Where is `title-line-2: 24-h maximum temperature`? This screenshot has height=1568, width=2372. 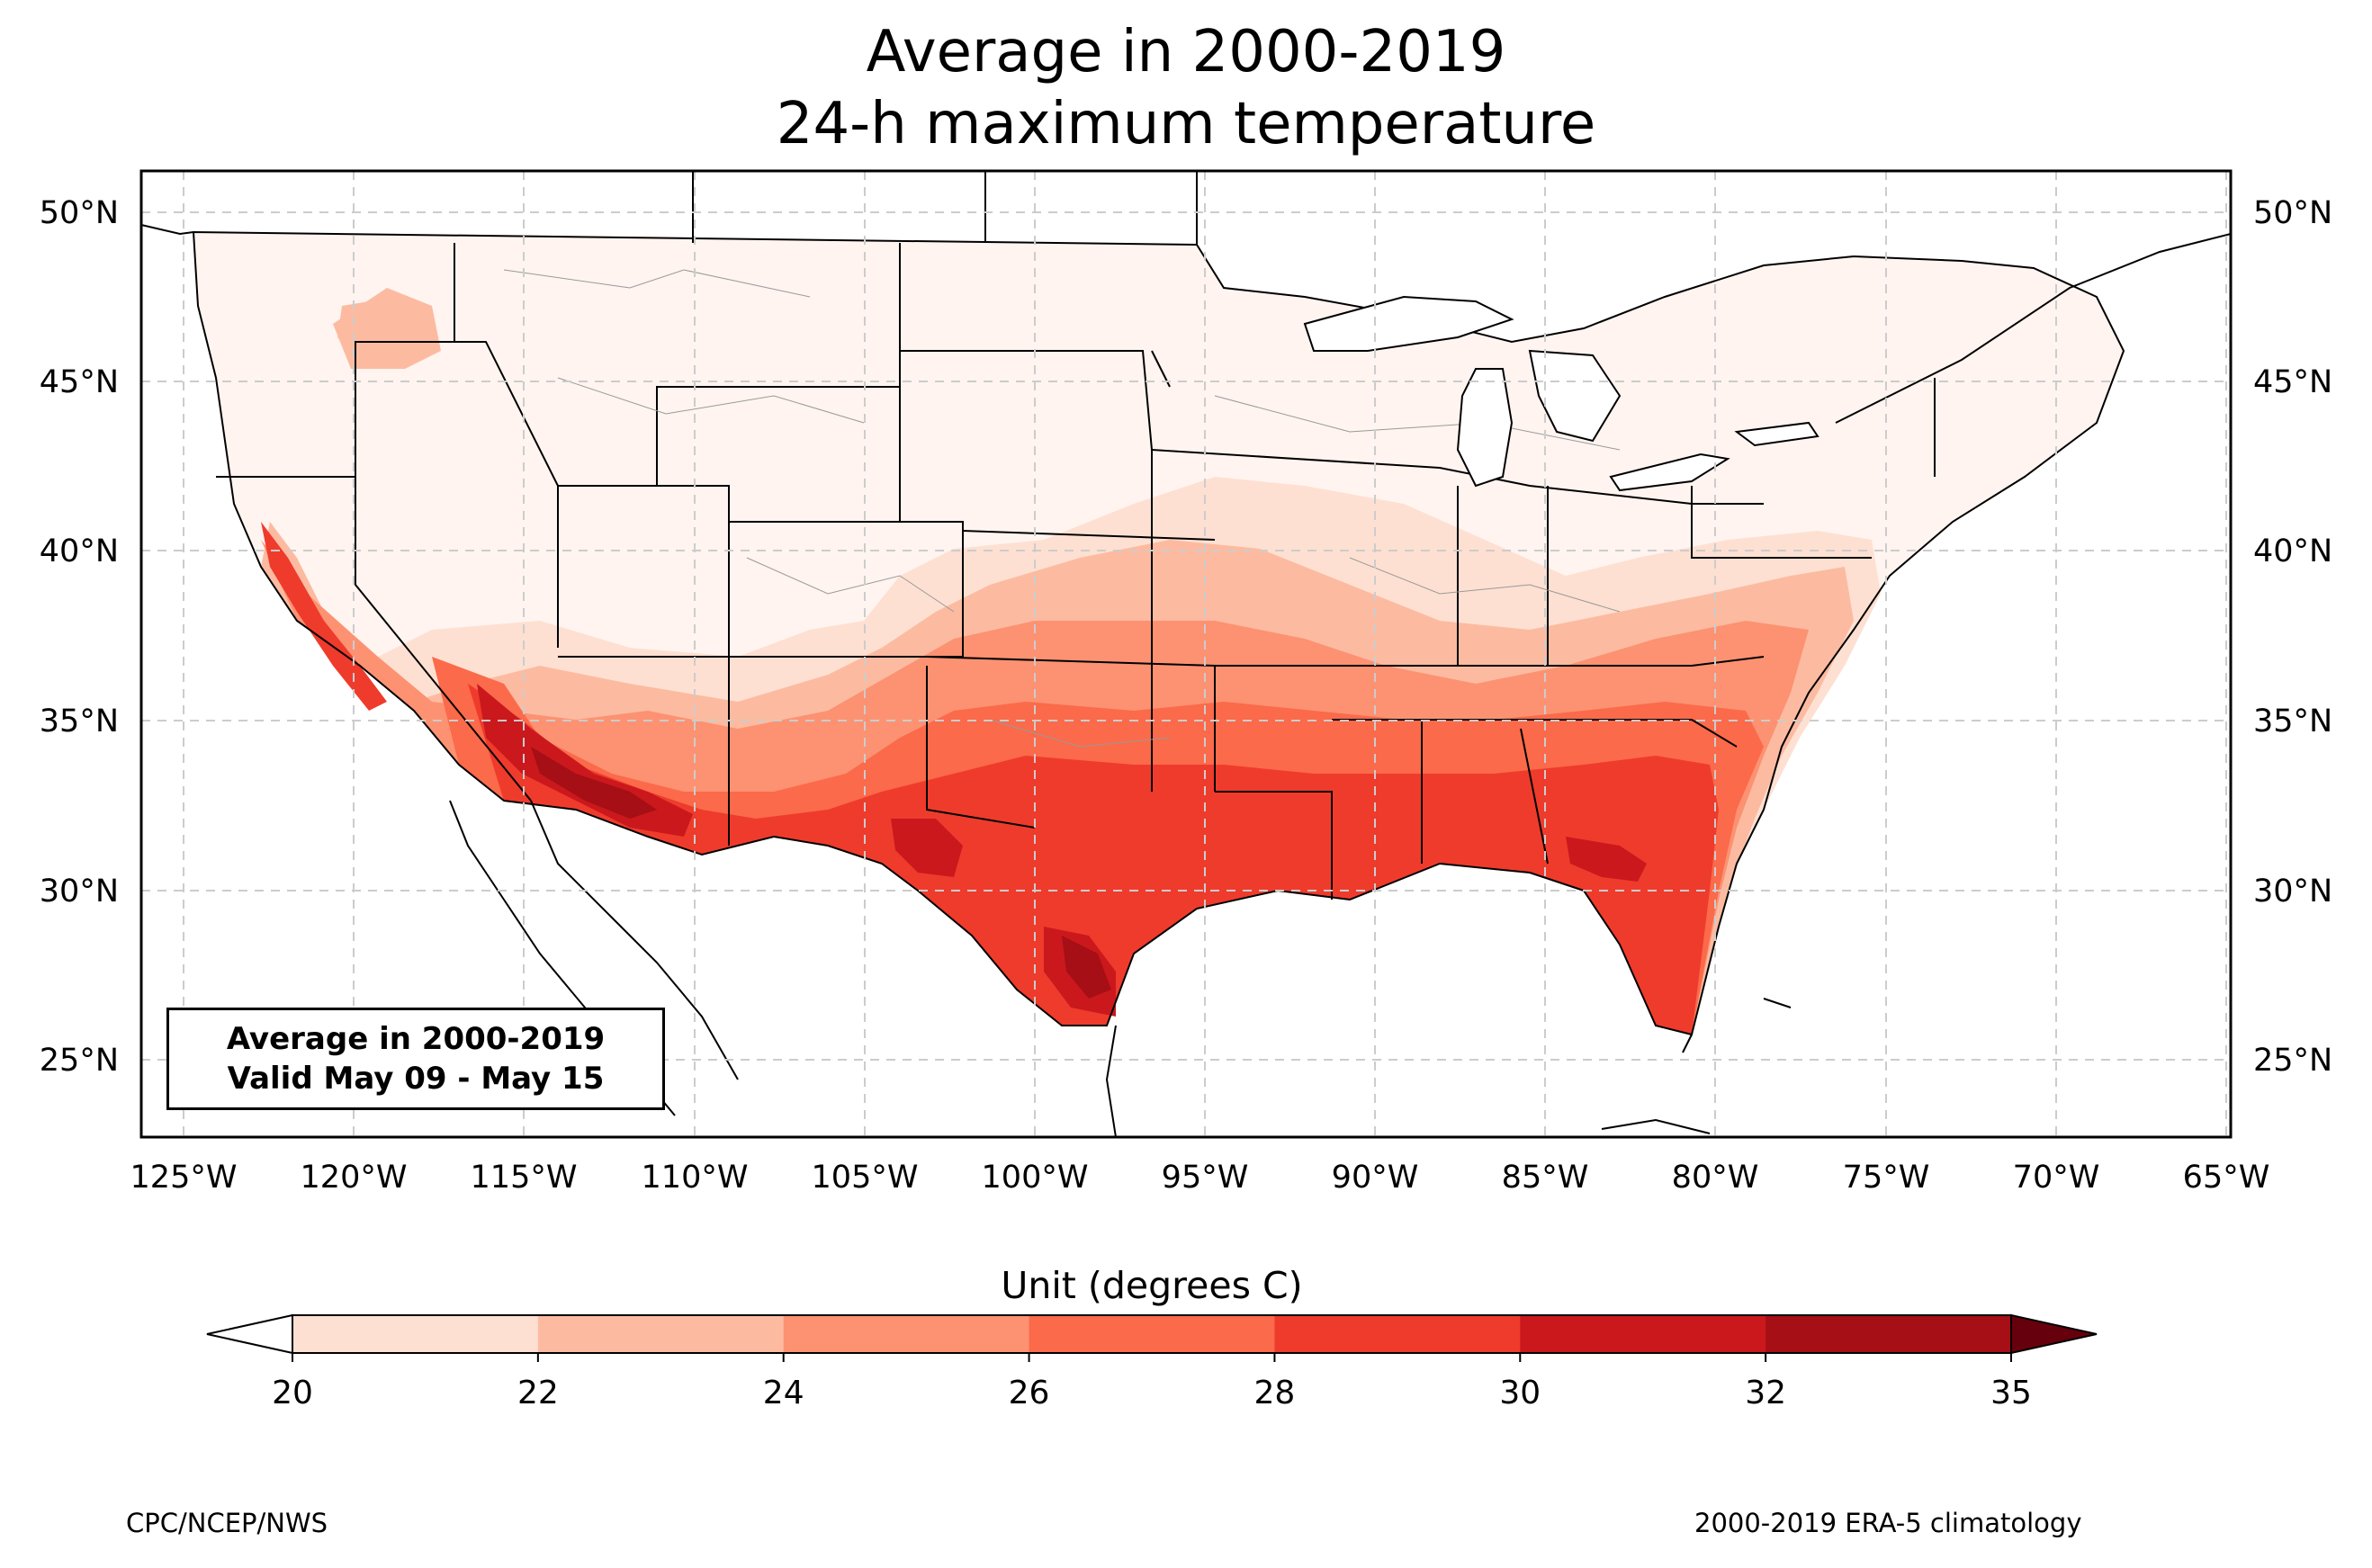
title-line-2: 24-h maximum temperature is located at coordinates (1186, 124).